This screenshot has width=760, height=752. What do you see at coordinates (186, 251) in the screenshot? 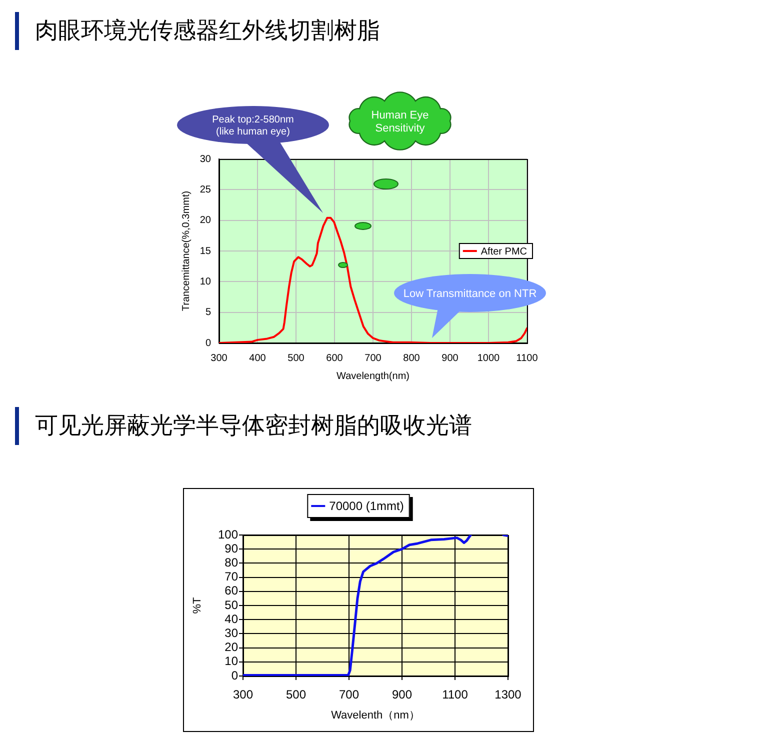
I see `y-axis-title: Trancemittance(%,0.3mmt)` at bounding box center [186, 251].